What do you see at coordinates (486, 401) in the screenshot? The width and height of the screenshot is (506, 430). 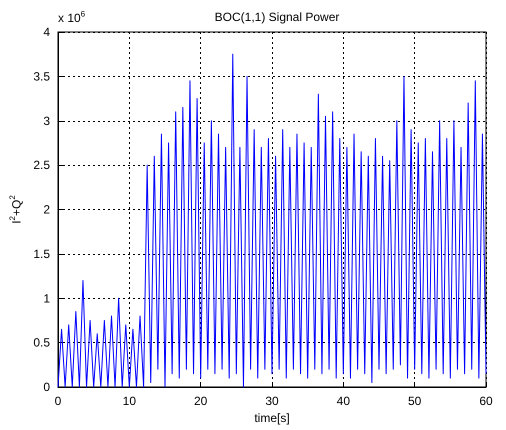 I see `x-tick-label: 60` at bounding box center [486, 401].